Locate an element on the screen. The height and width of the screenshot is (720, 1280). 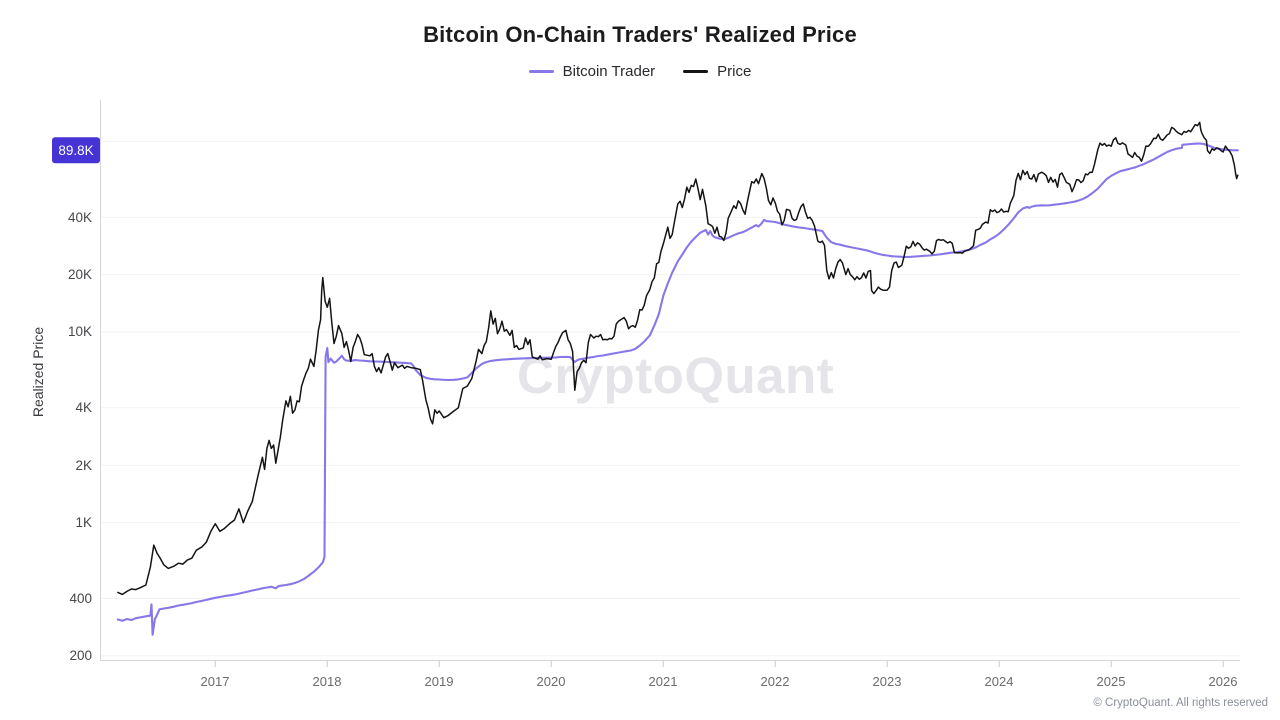
y-tick-label: 10K is located at coordinates (80, 331).